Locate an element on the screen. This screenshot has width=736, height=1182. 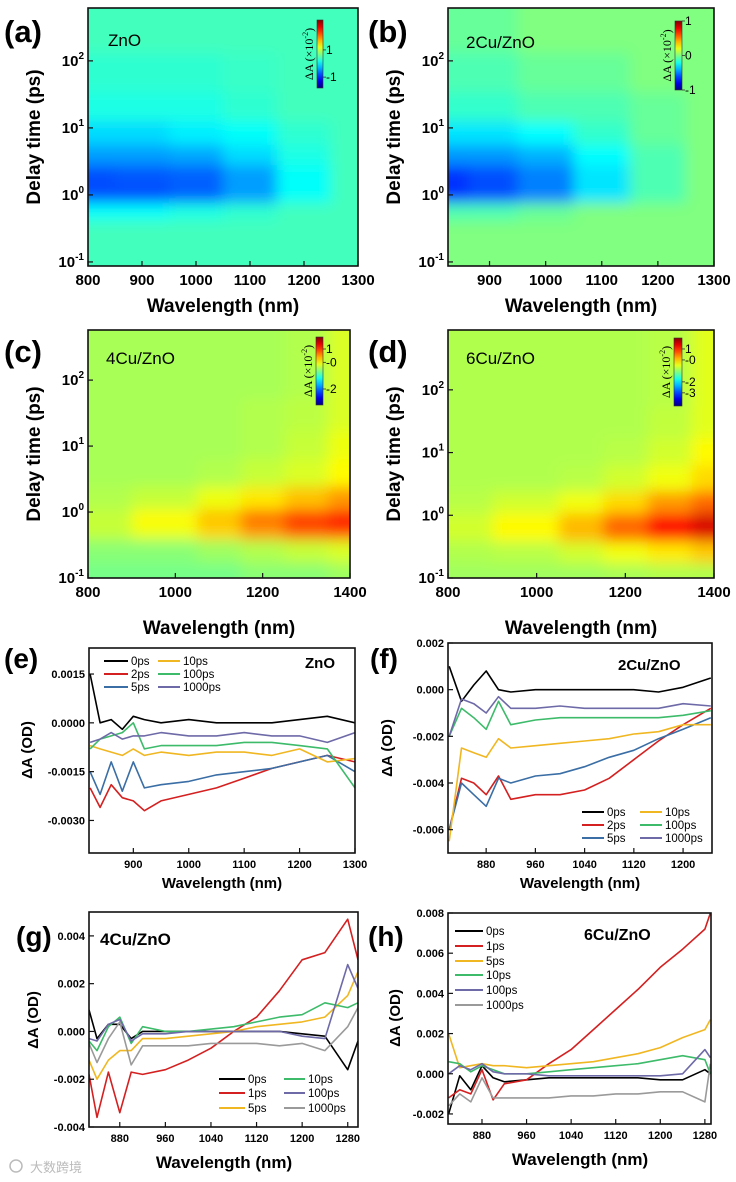
x-tick-label: 1300 is located at coordinates (357, 280).